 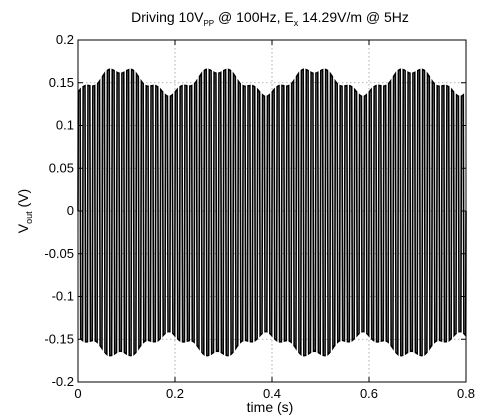 What do you see at coordinates (175, 393) in the screenshot?
I see `x-tick-label: 0.2` at bounding box center [175, 393].